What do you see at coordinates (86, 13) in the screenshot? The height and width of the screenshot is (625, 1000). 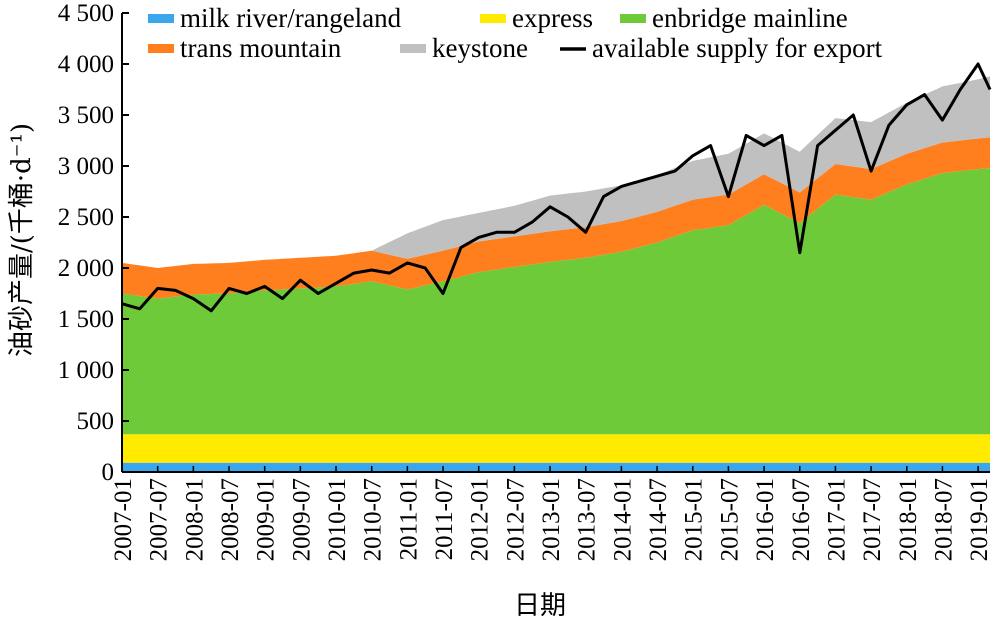 I see `y-tick-label: 4 500` at bounding box center [86, 13].